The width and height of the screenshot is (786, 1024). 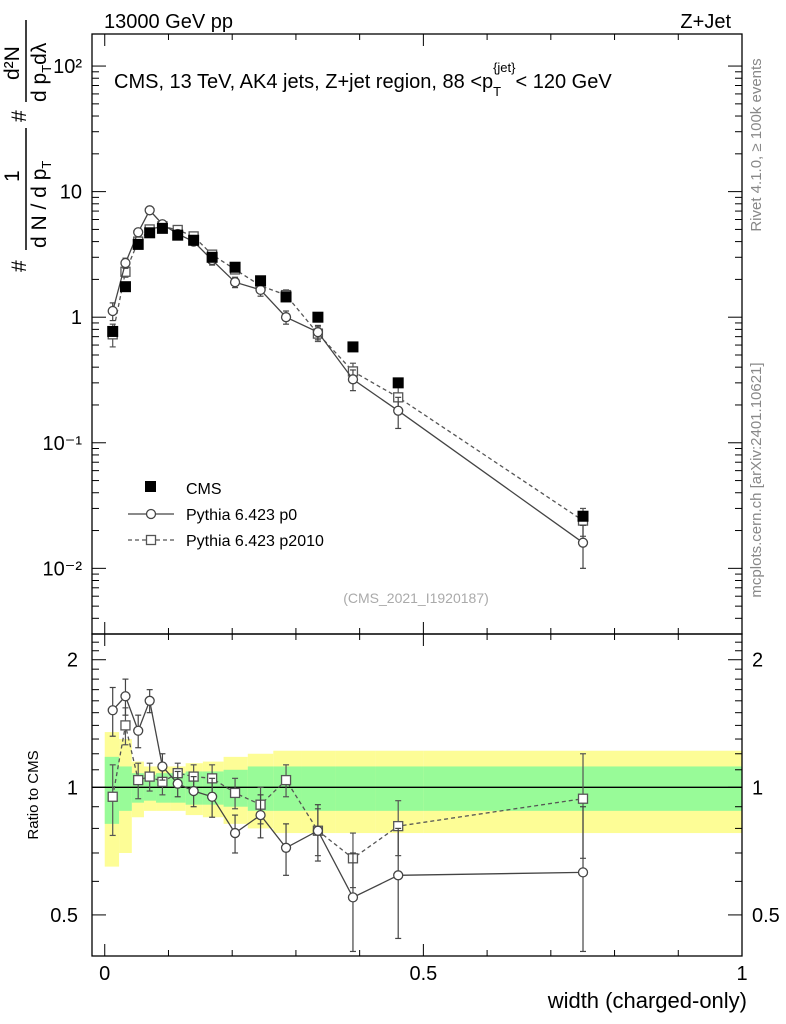 What do you see at coordinates (72, 661) in the screenshot?
I see `ratio-y-tick-label-left-2: 2` at bounding box center [72, 661].